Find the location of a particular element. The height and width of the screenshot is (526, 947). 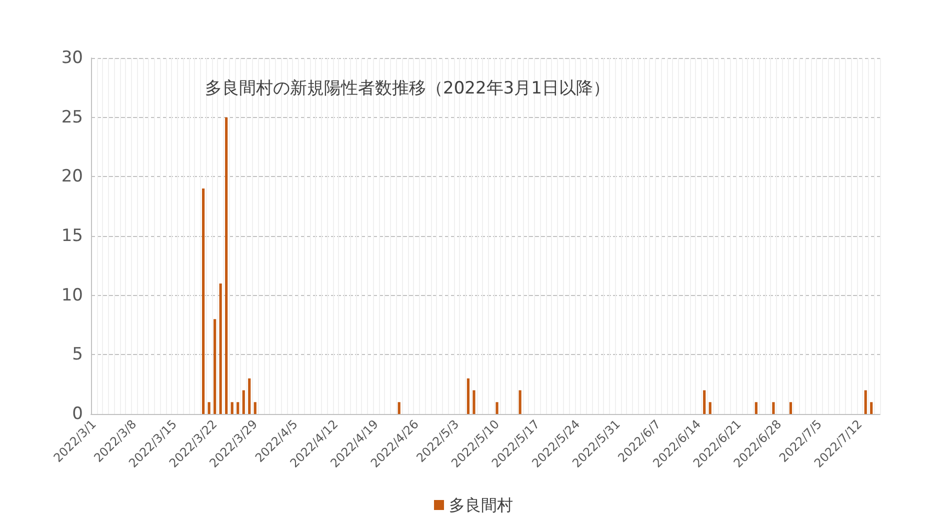

y-tick-label: 5 is located at coordinates (77, 354).